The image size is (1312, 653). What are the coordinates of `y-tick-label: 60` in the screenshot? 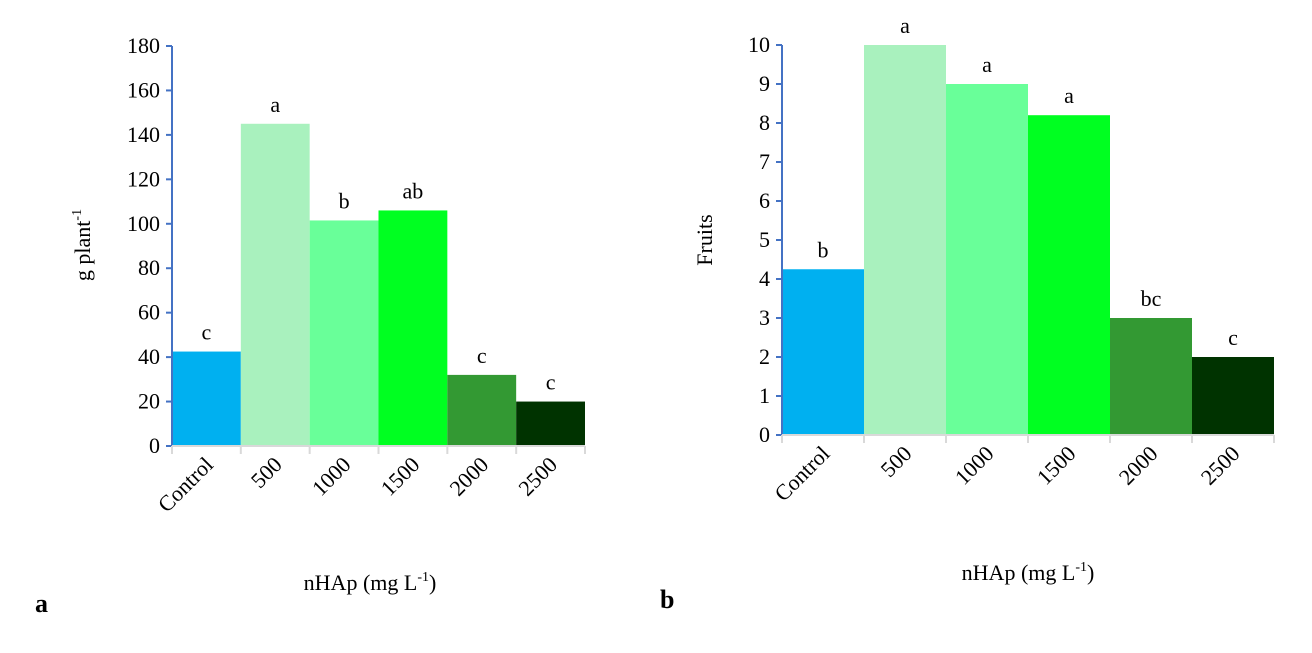 It's located at (149, 312).